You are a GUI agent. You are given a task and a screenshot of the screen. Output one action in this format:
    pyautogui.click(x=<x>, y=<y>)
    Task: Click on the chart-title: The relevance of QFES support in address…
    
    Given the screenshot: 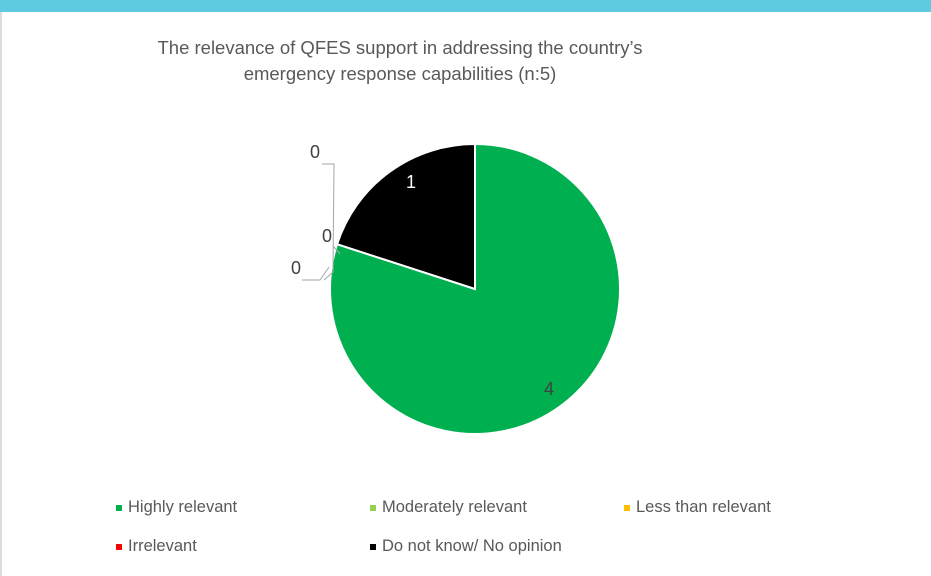 What is the action you would take?
    pyautogui.click(x=400, y=61)
    